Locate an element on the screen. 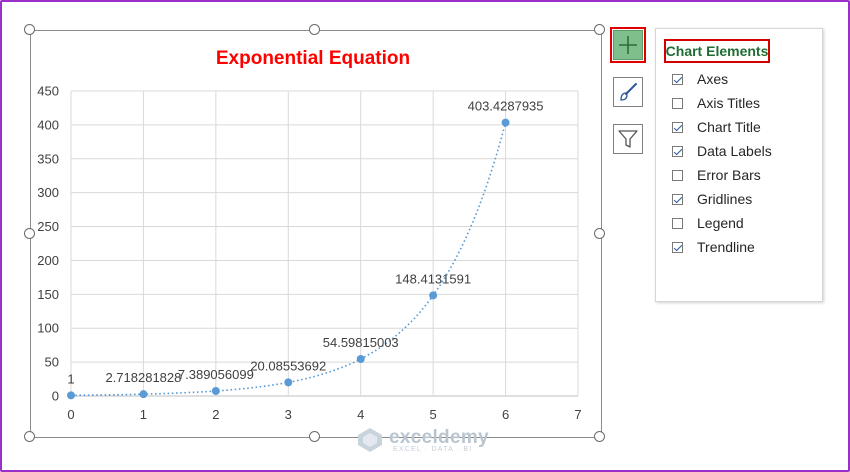  chart-element-axes: Axes is located at coordinates (700, 79).